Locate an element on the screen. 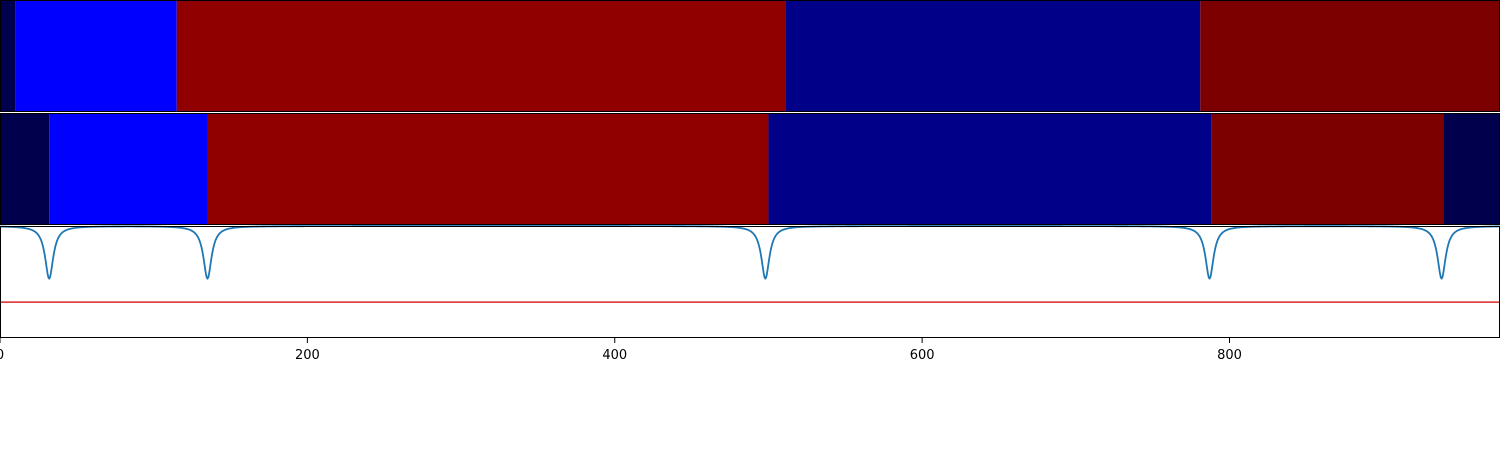 The image size is (1500, 450). x-axis: 0 200 400 600 800 is located at coordinates (621, 350).